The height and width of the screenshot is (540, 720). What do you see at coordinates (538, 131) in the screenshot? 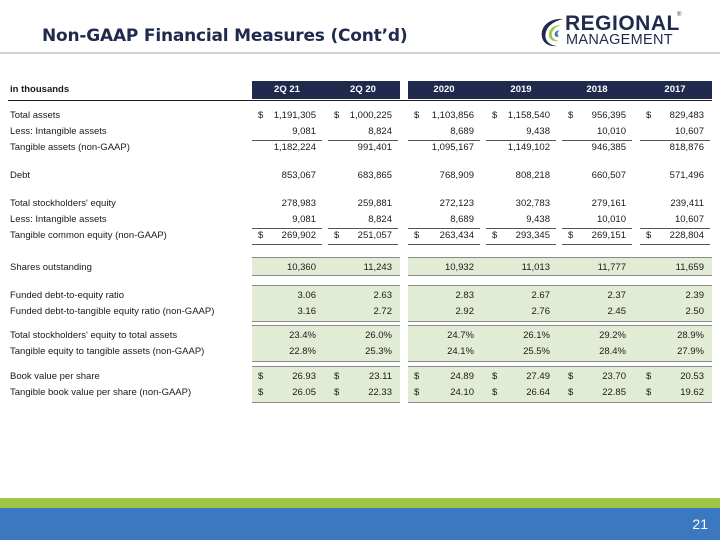
I see `cell-1-3: 9,438` at bounding box center [538, 131].